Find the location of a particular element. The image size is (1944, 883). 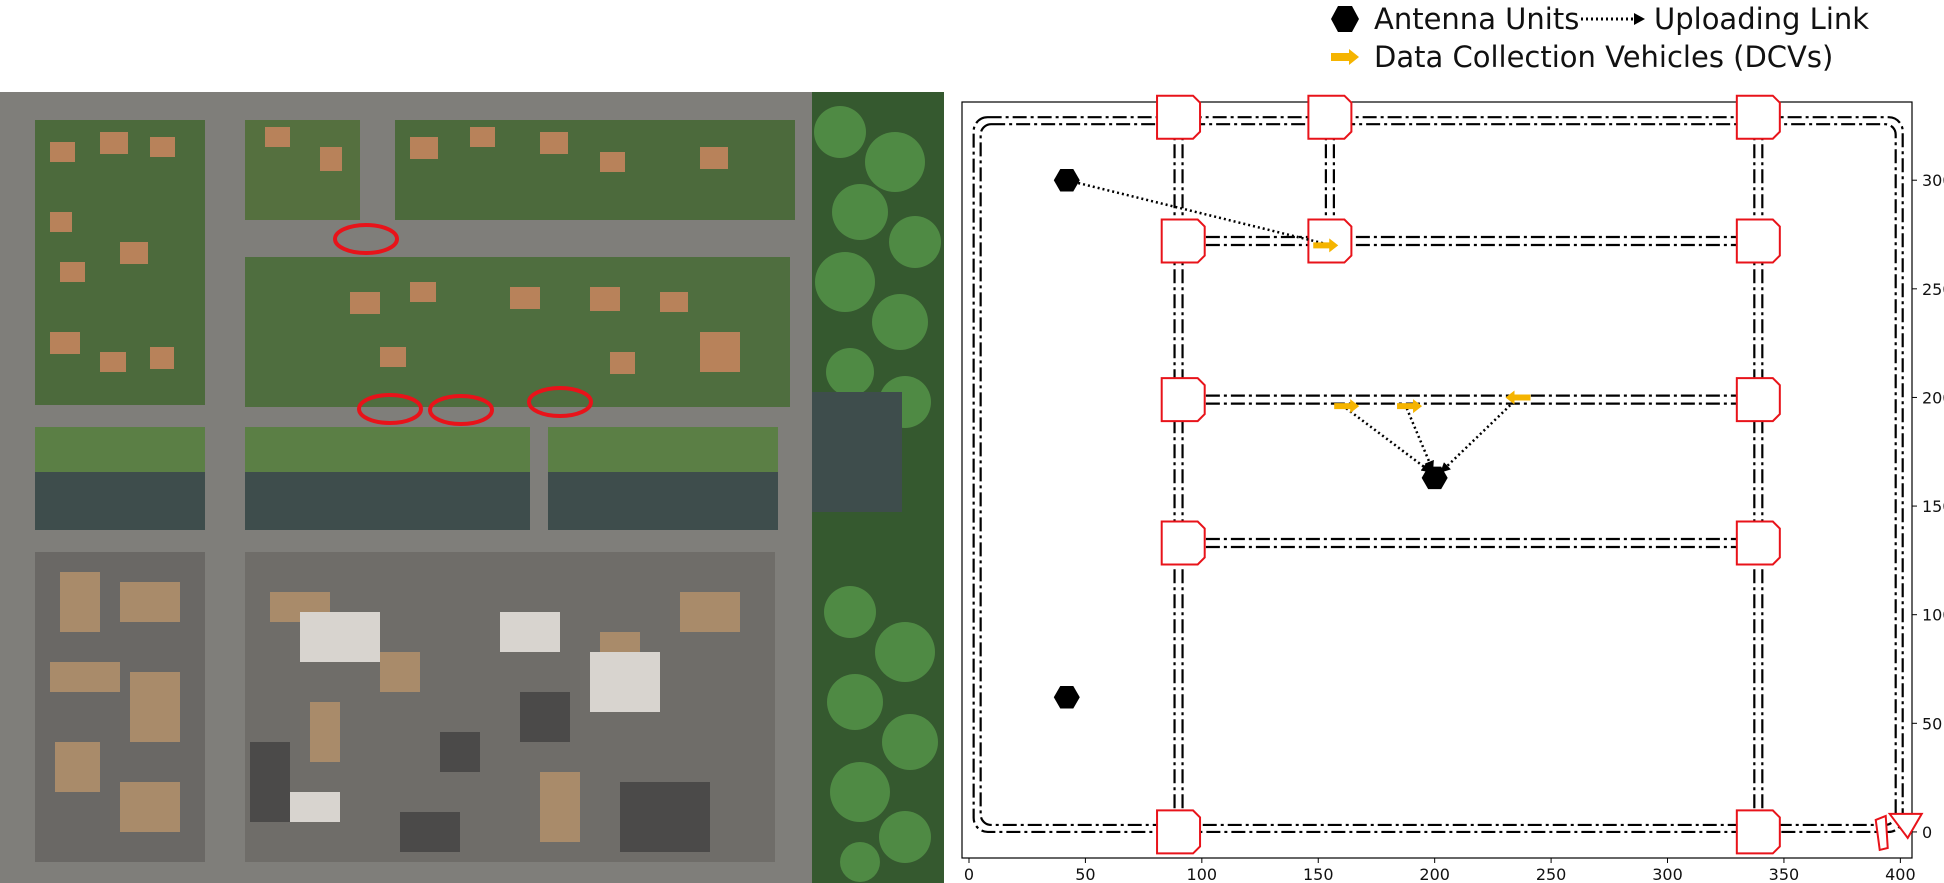

legend-uploading-label: Uploading Link is located at coordinates (1762, 19).